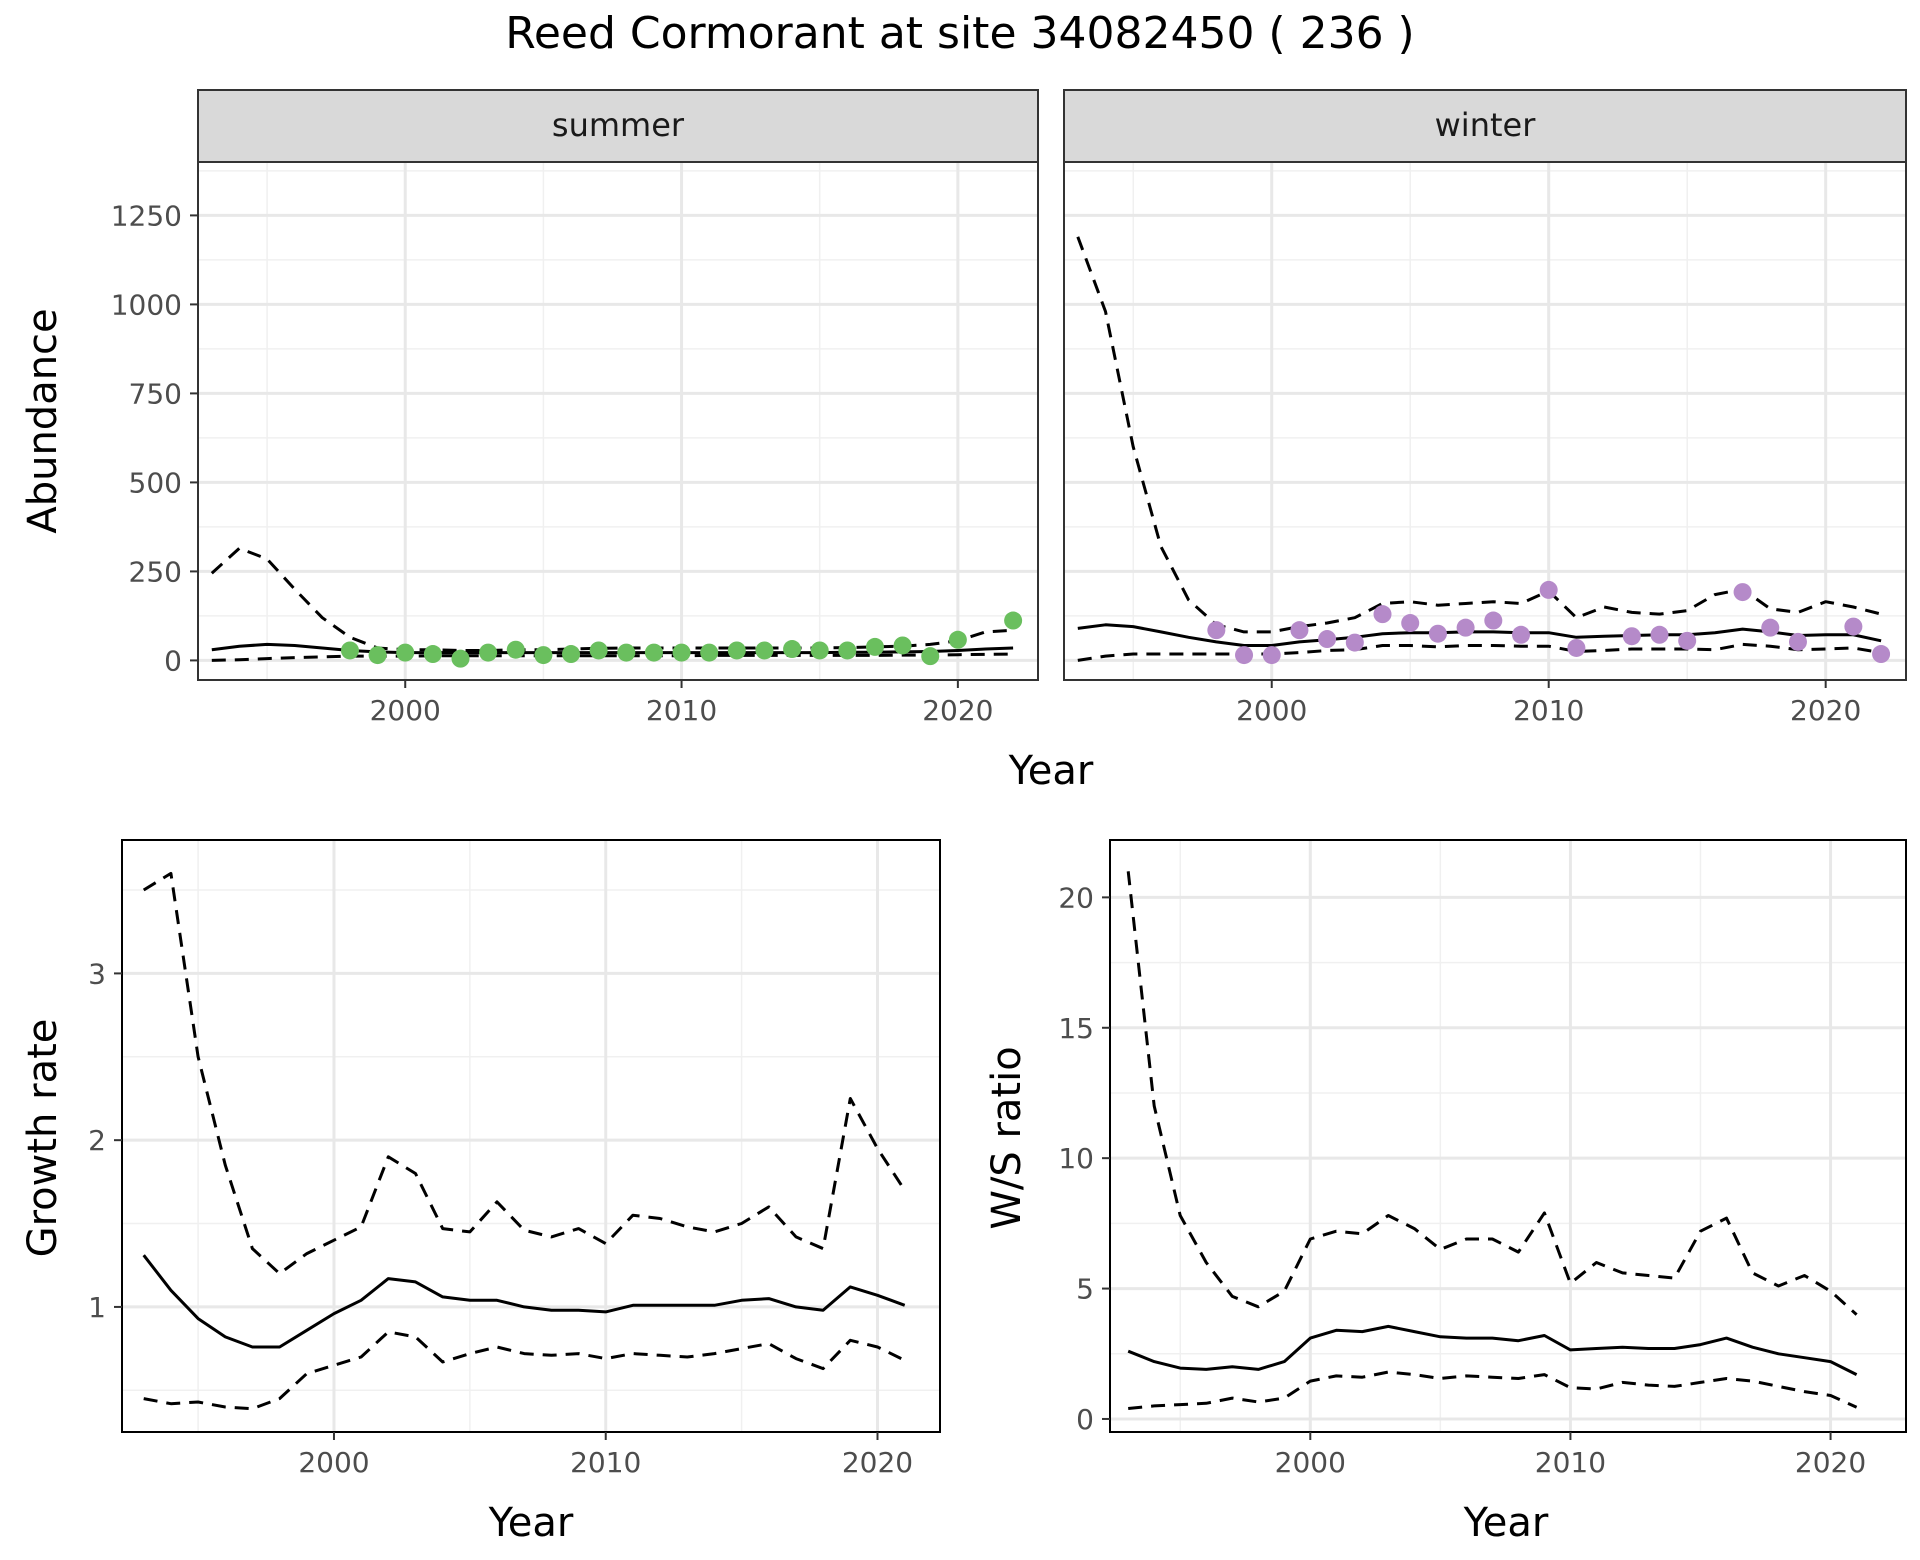 The height and width of the screenshot is (1560, 1920). Describe the element at coordinates (97, 1140) in the screenshot. I see `y-tick-label: 2` at that location.